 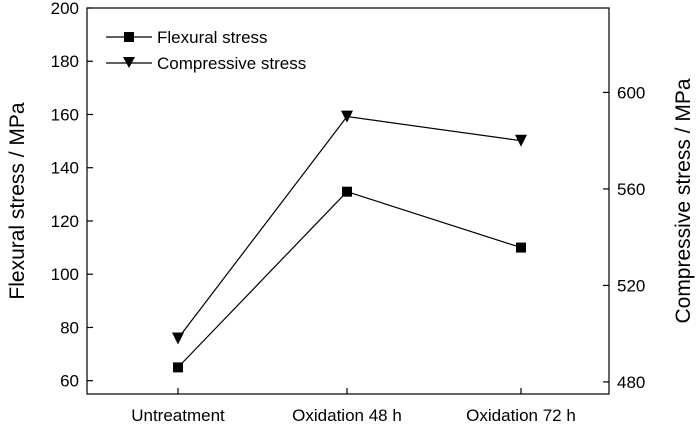 What do you see at coordinates (65, 168) in the screenshot?
I see `left-tick-label: 140` at bounding box center [65, 168].